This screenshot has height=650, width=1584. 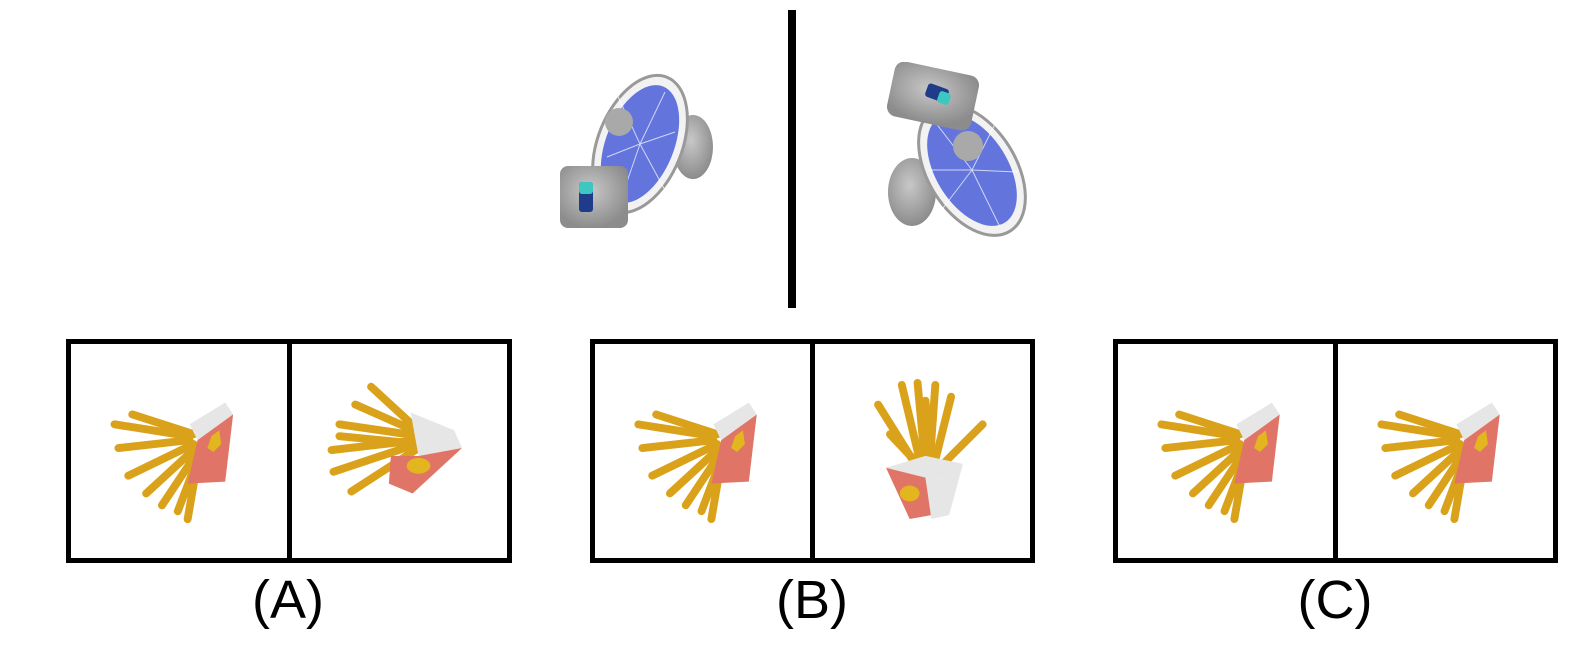 I want to click on option-a-right-cell, so click(x=397, y=451).